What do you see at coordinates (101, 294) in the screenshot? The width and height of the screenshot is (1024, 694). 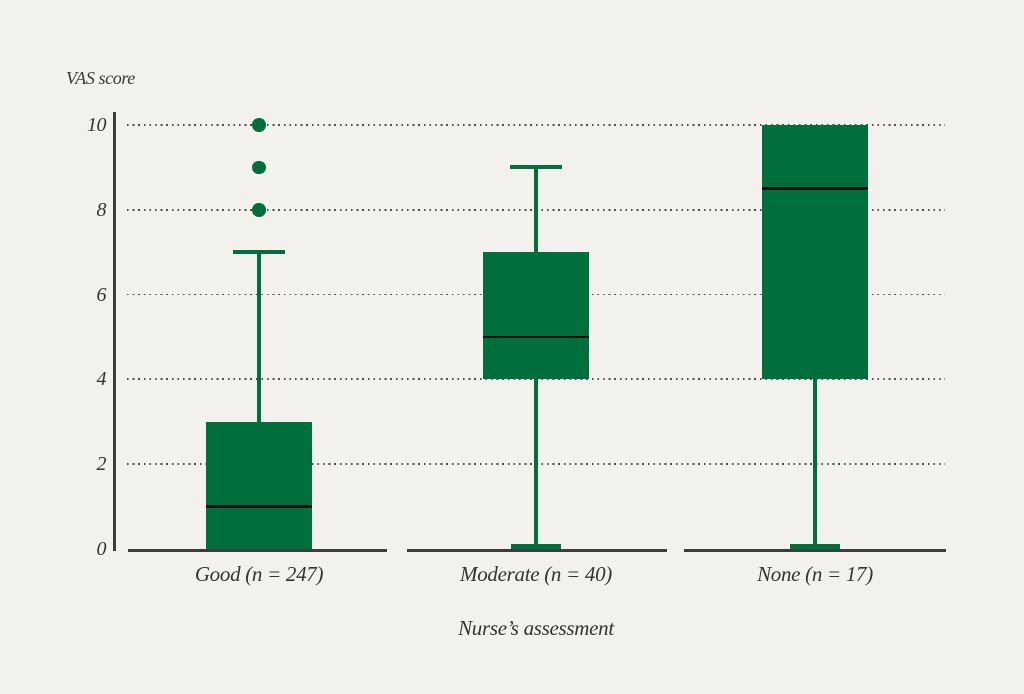 I see `y-tick-label-6: 6` at bounding box center [101, 294].